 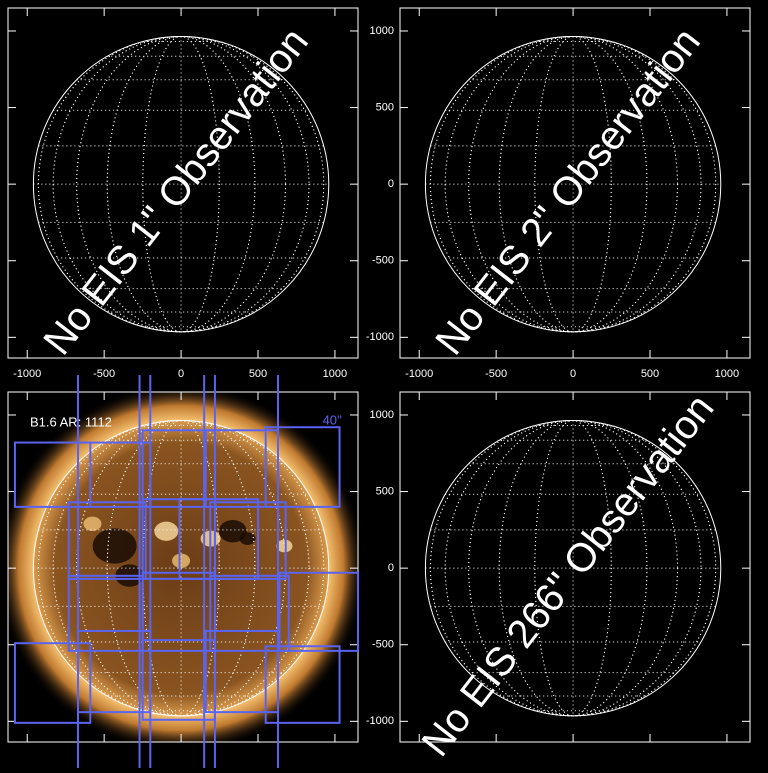 I want to click on solar-disk-image, so click(x=181, y=568).